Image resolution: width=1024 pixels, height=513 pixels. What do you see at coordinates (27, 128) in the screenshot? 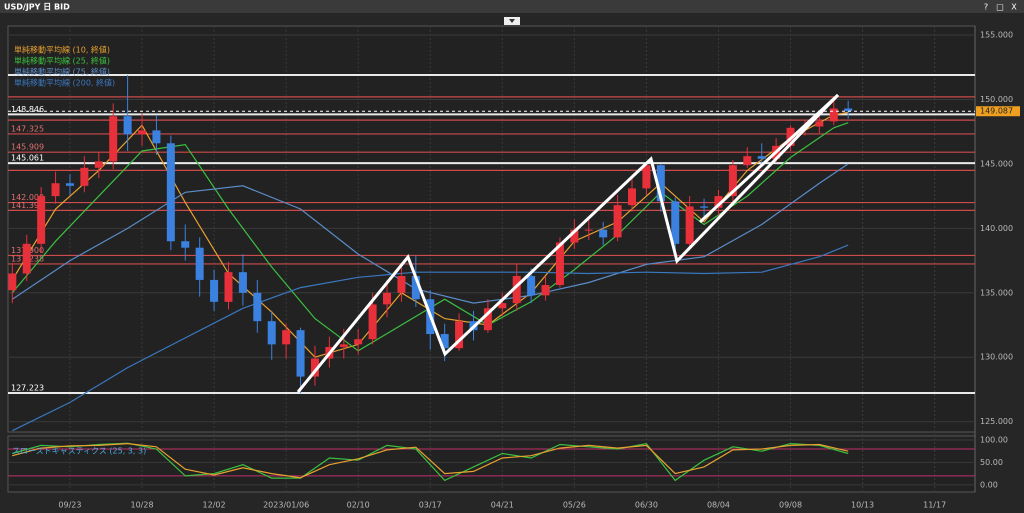
I see `level-label: 147.325` at bounding box center [27, 128].